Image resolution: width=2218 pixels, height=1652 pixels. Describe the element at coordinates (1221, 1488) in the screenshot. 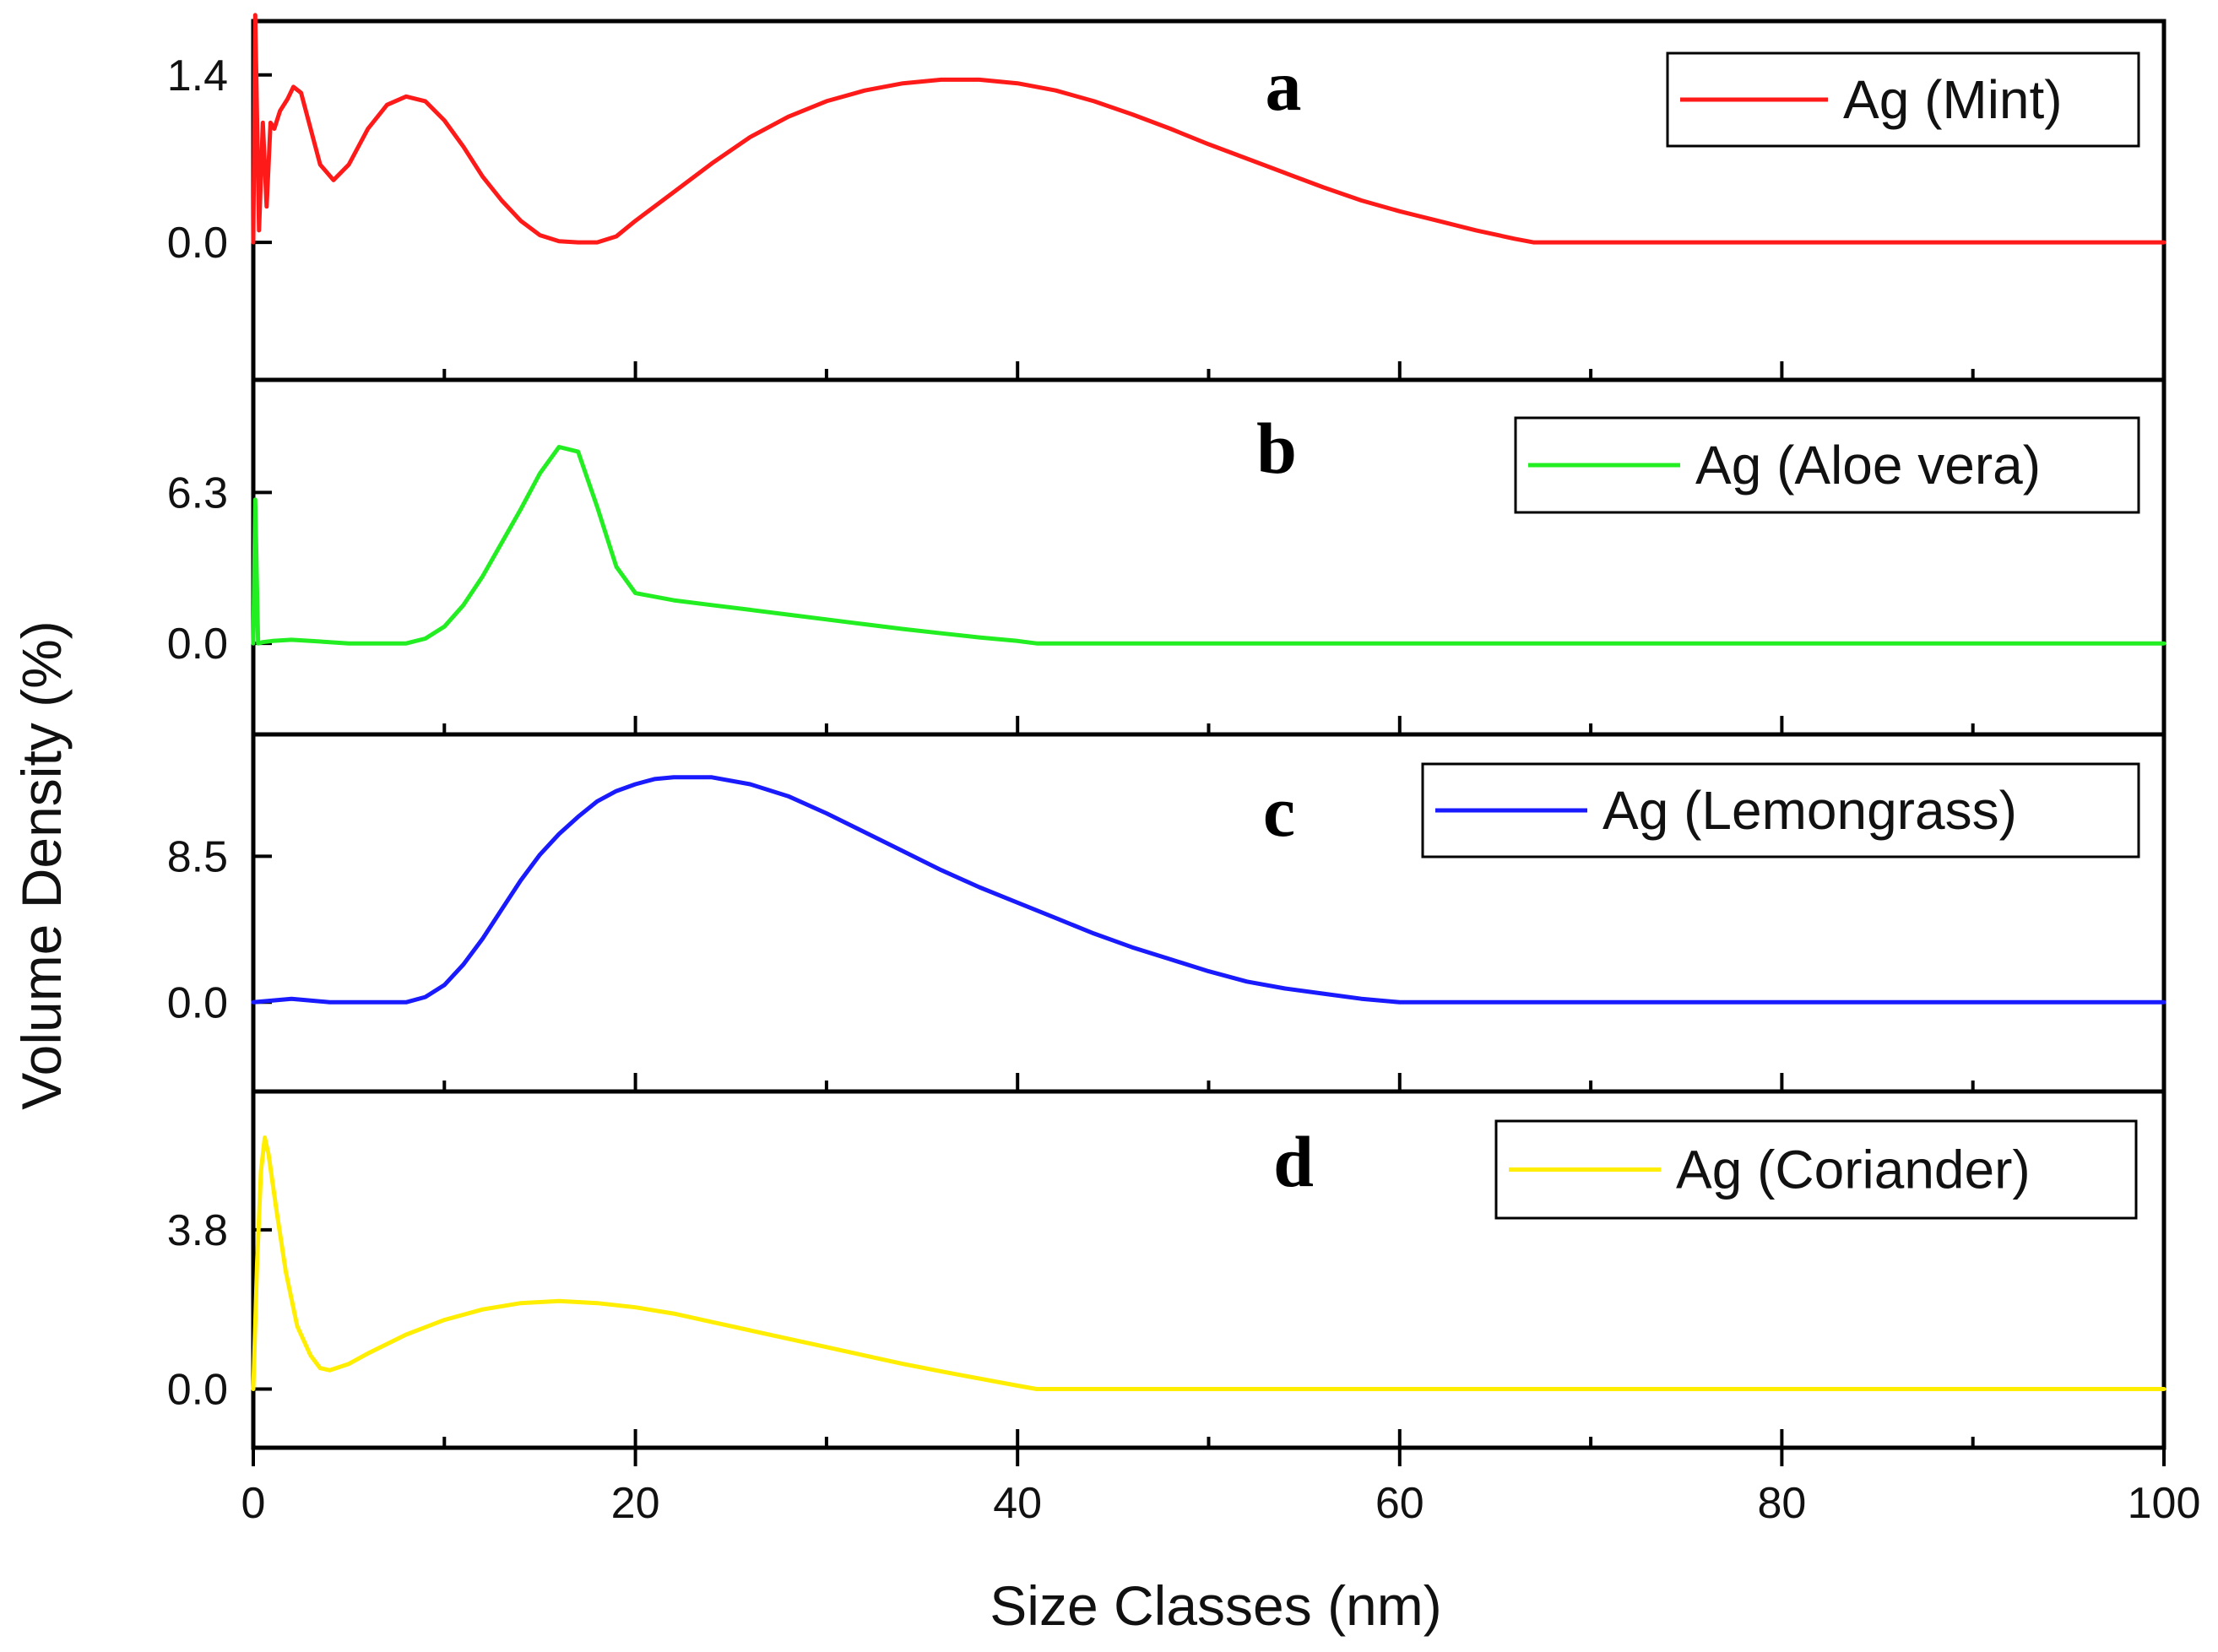

I see `x-axis: 0 20 40 60 80 100` at that location.